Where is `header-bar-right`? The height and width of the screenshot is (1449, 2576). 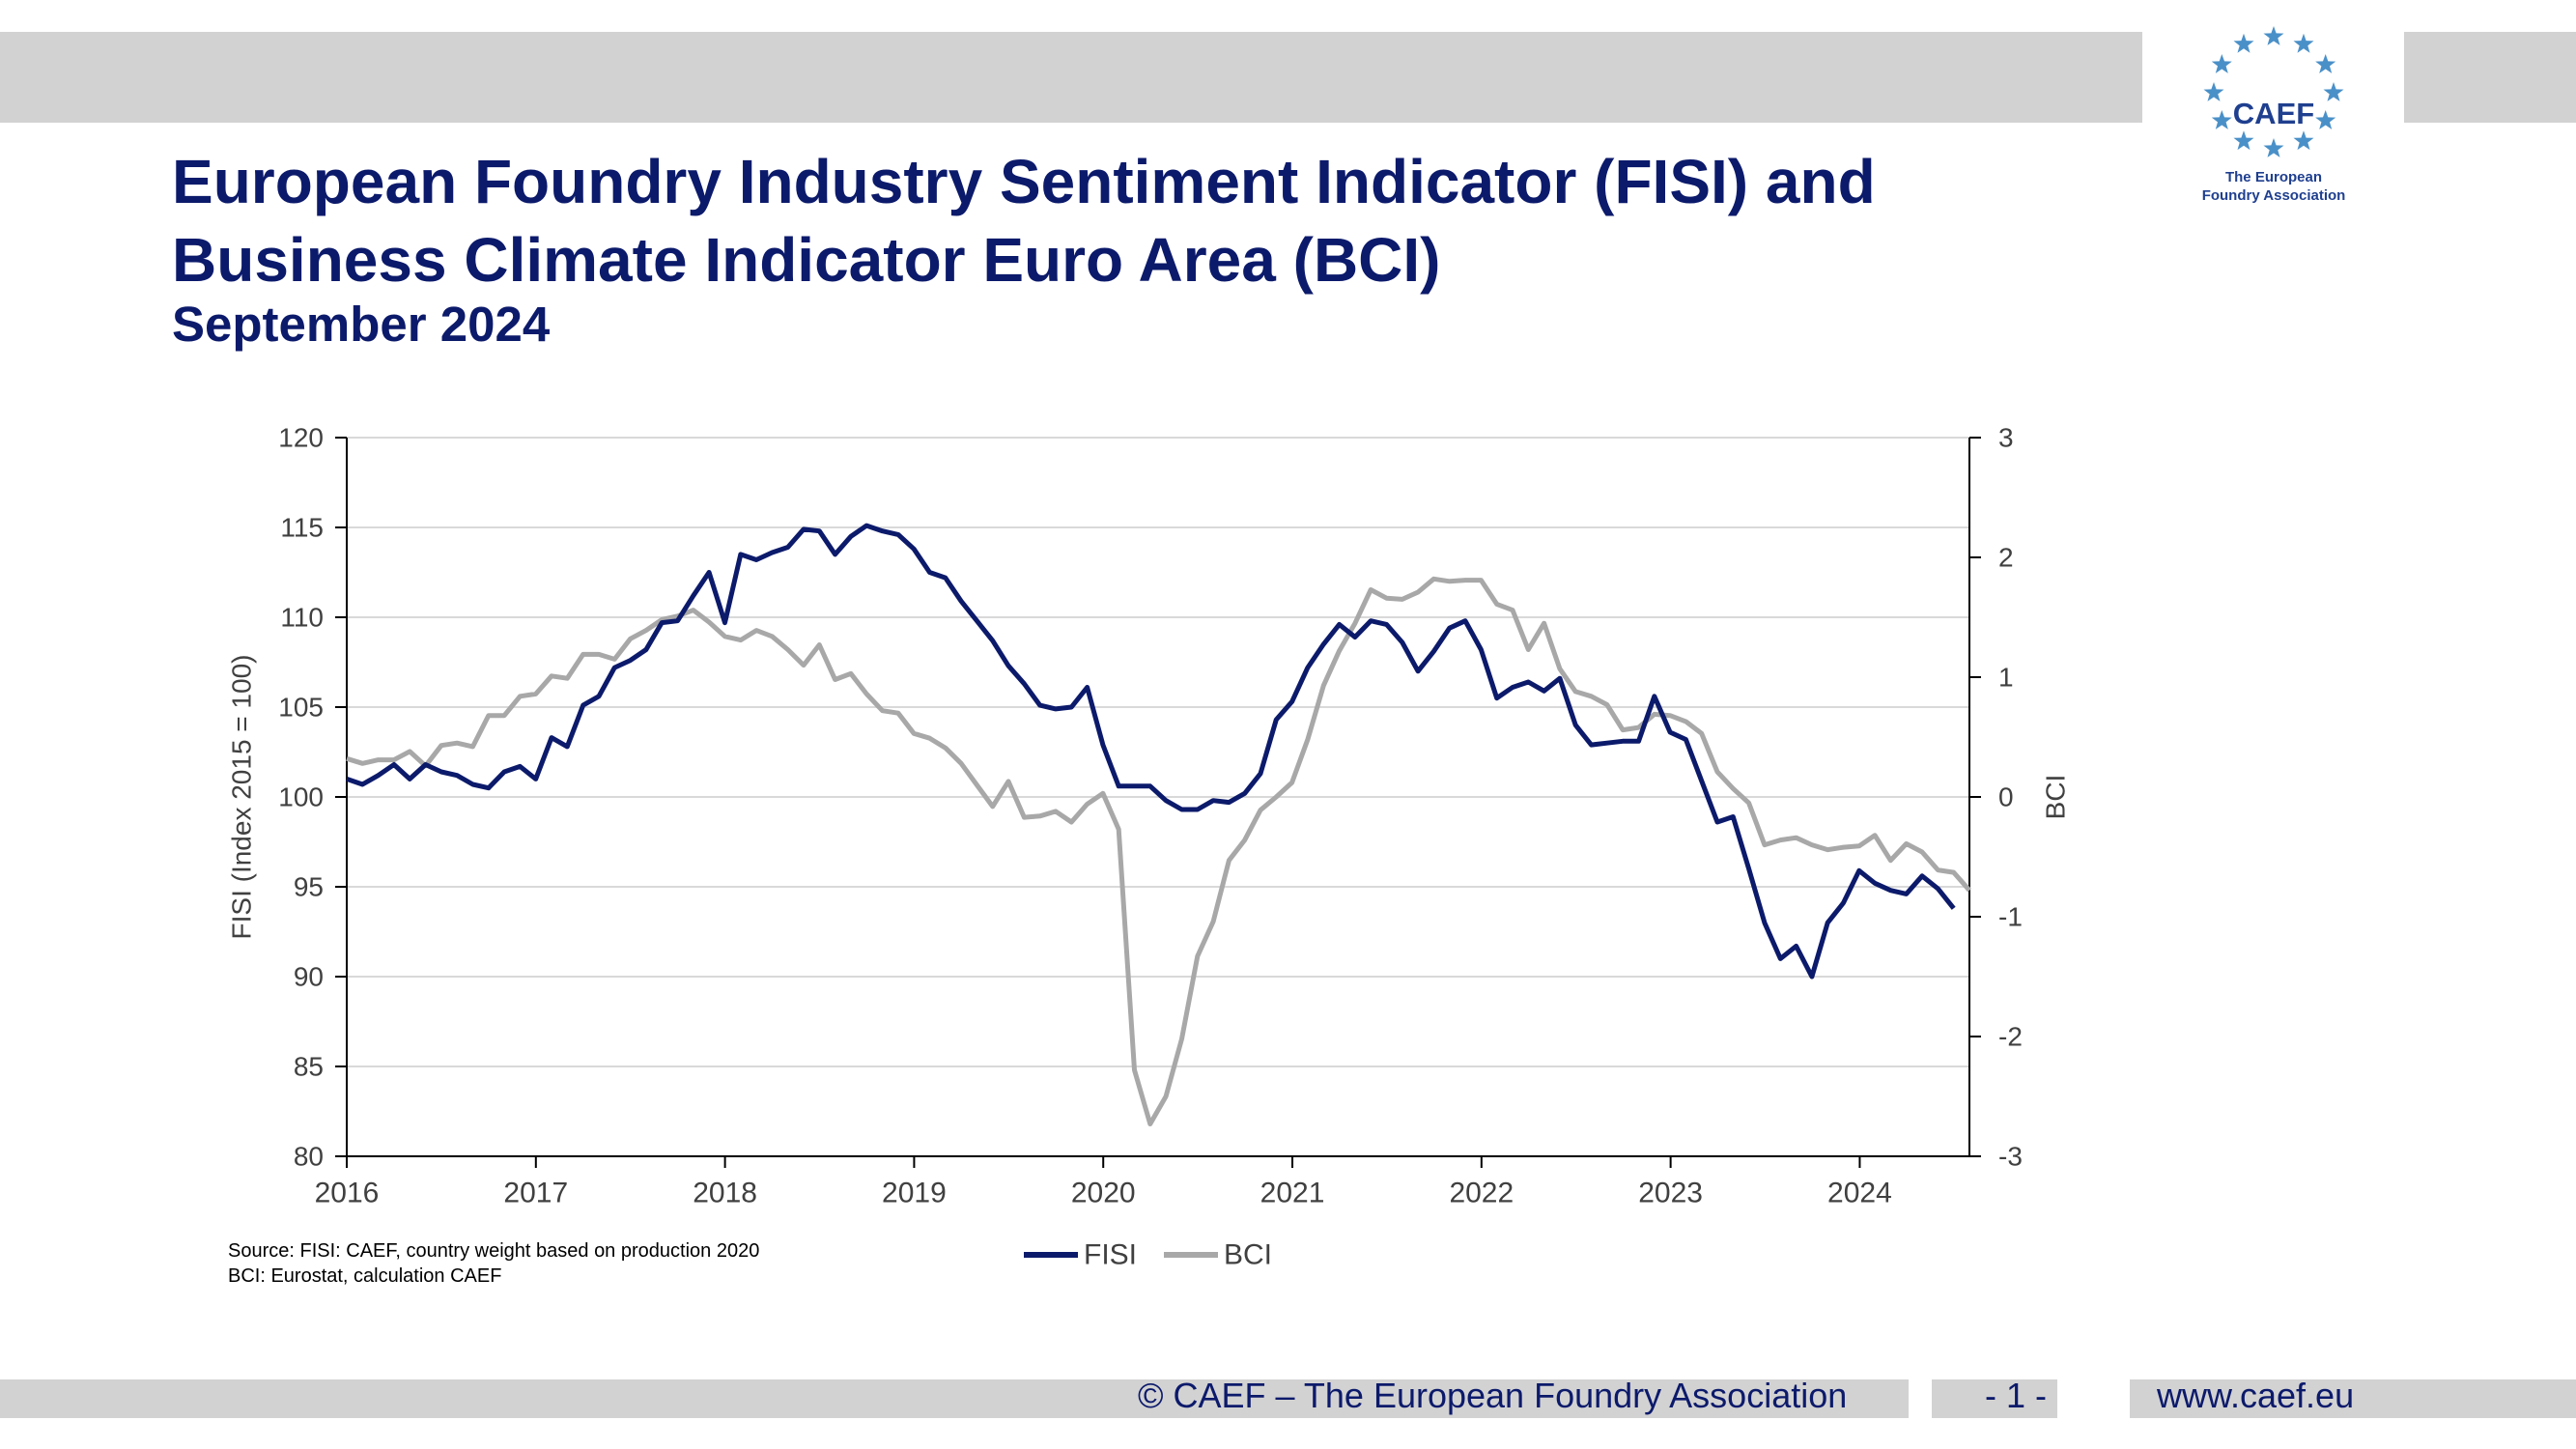 header-bar-right is located at coordinates (2490, 77).